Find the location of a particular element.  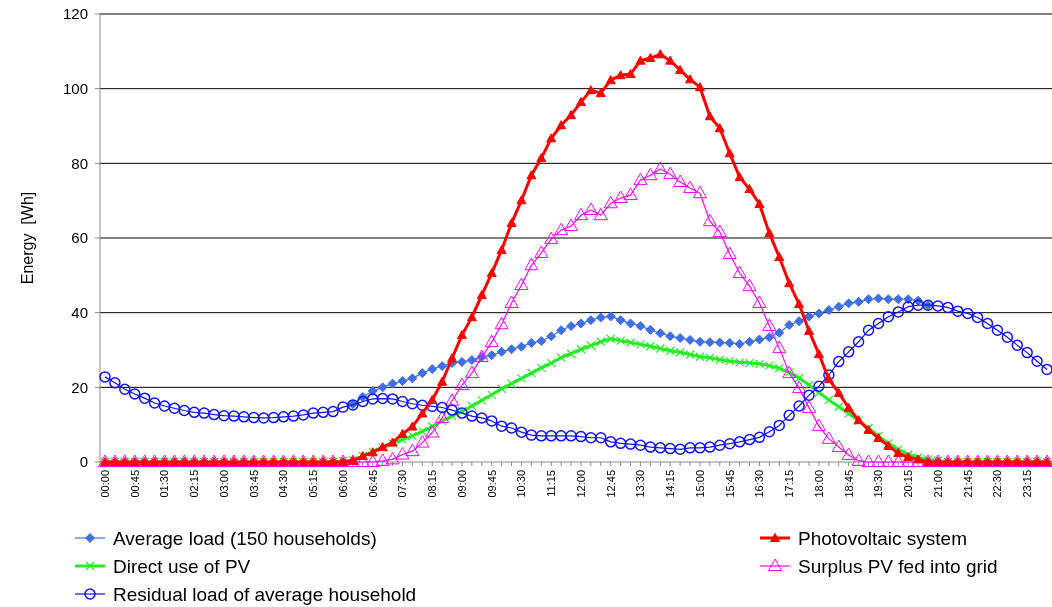

x-tick-label: 00:00 is located at coordinates (105, 484).